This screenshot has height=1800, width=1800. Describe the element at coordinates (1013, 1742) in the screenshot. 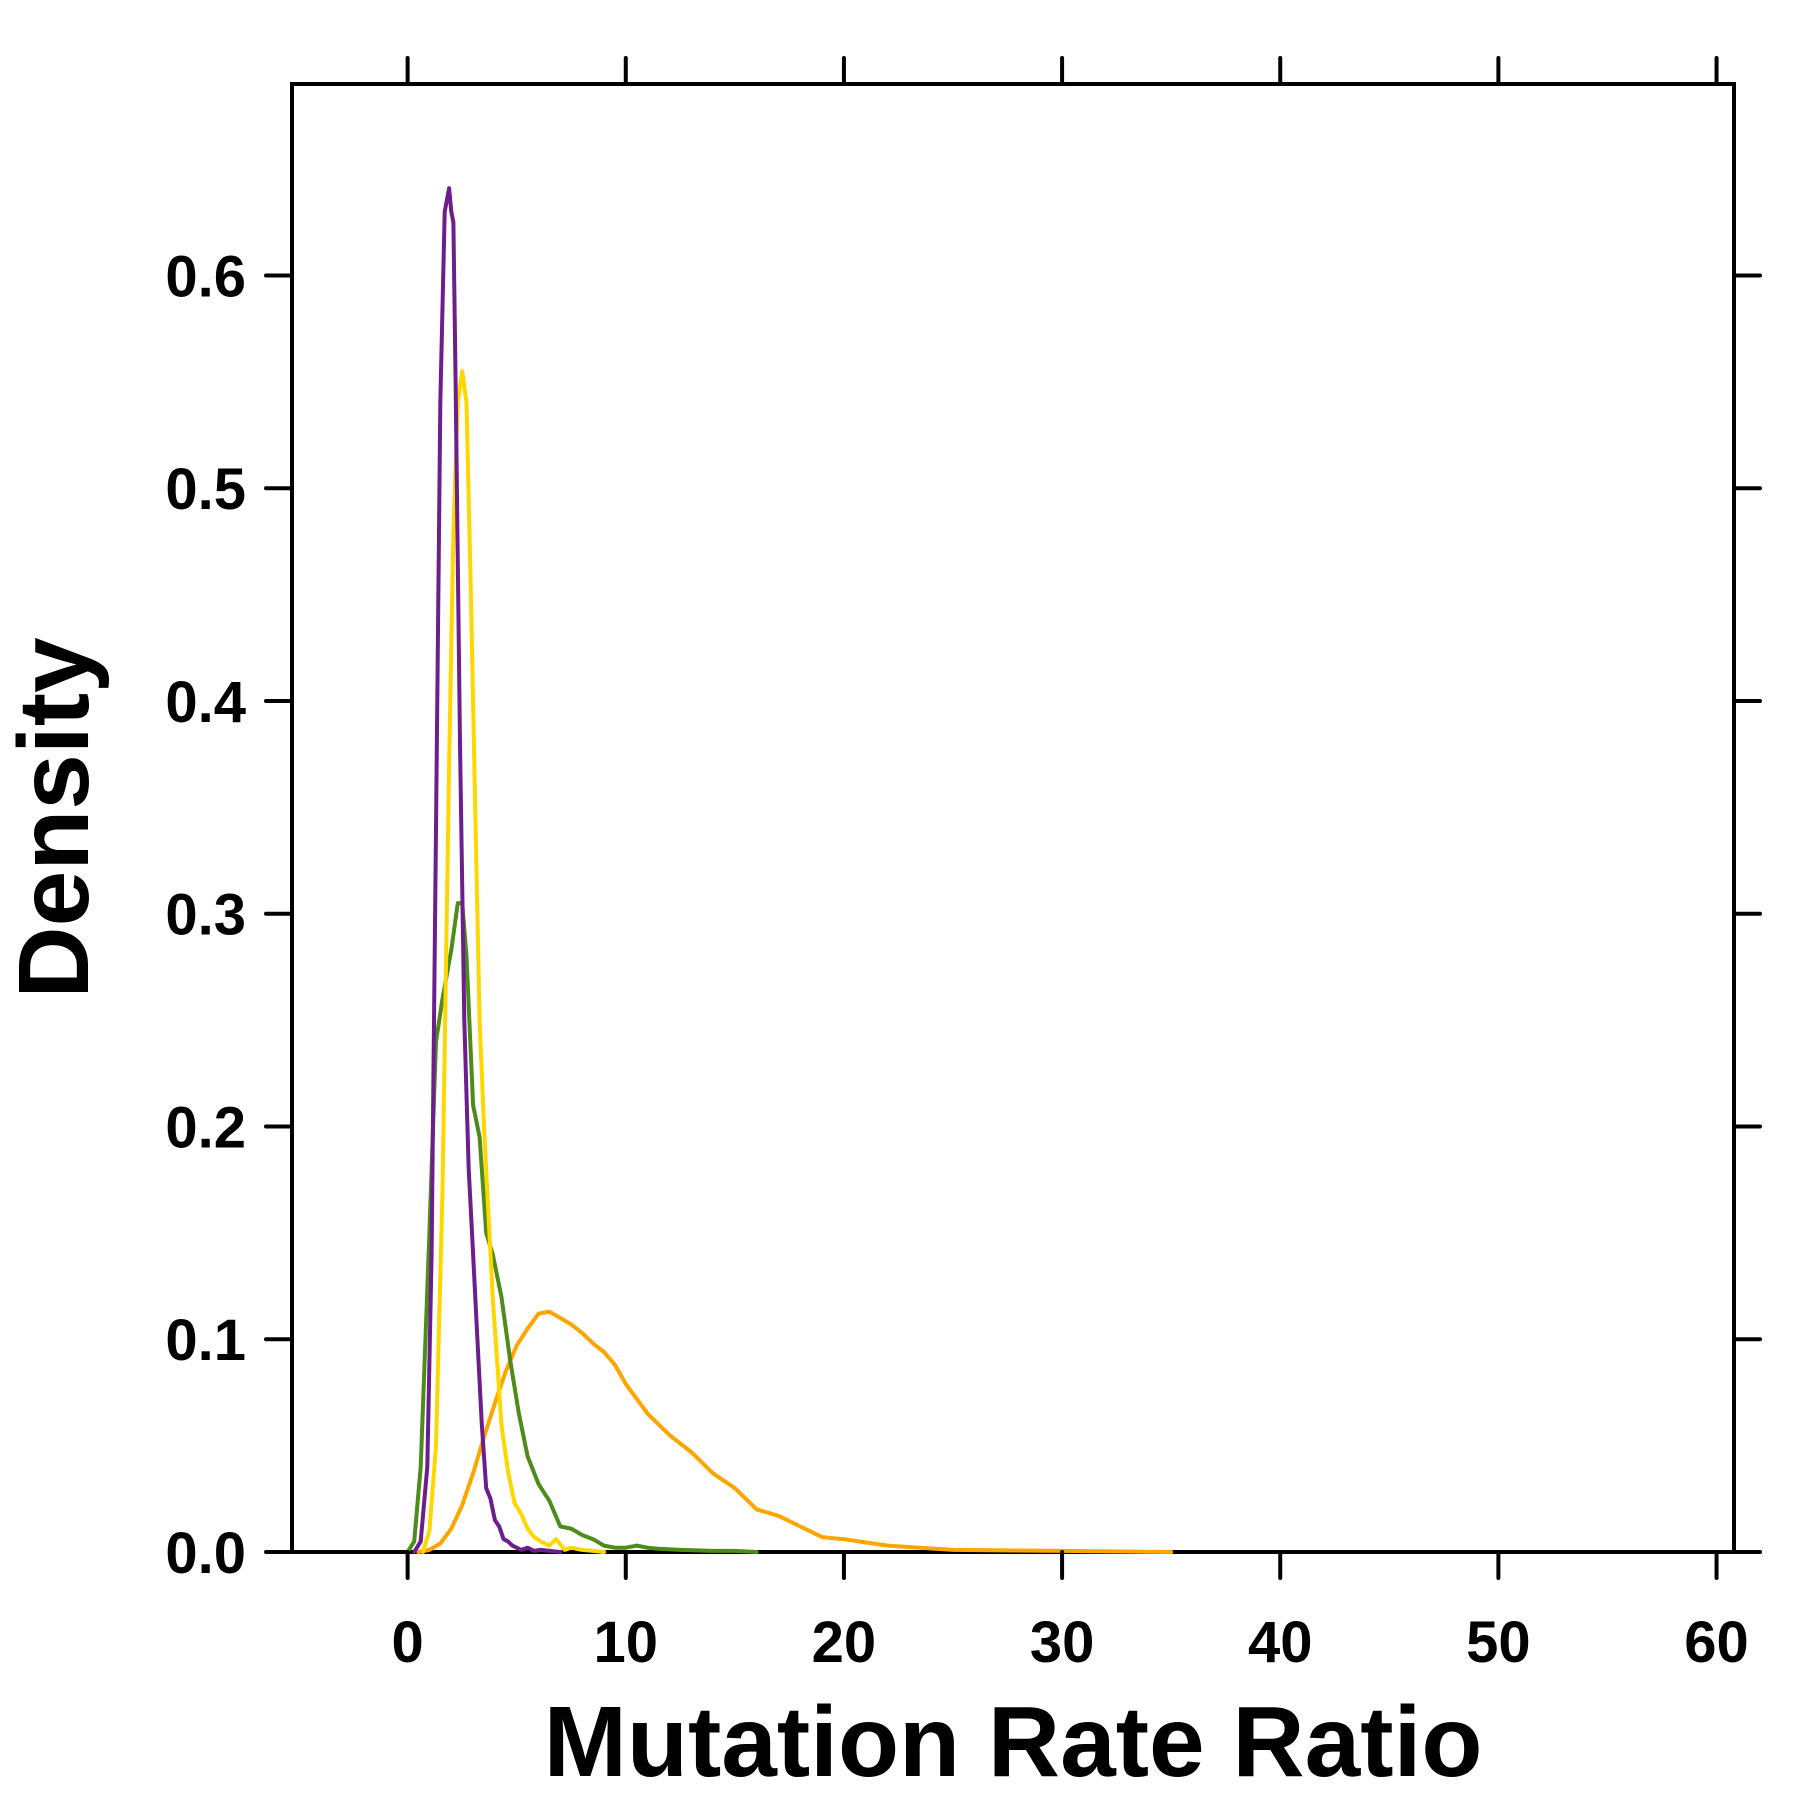

I see `x-axis-label: Mutation Rate Ratio` at that location.